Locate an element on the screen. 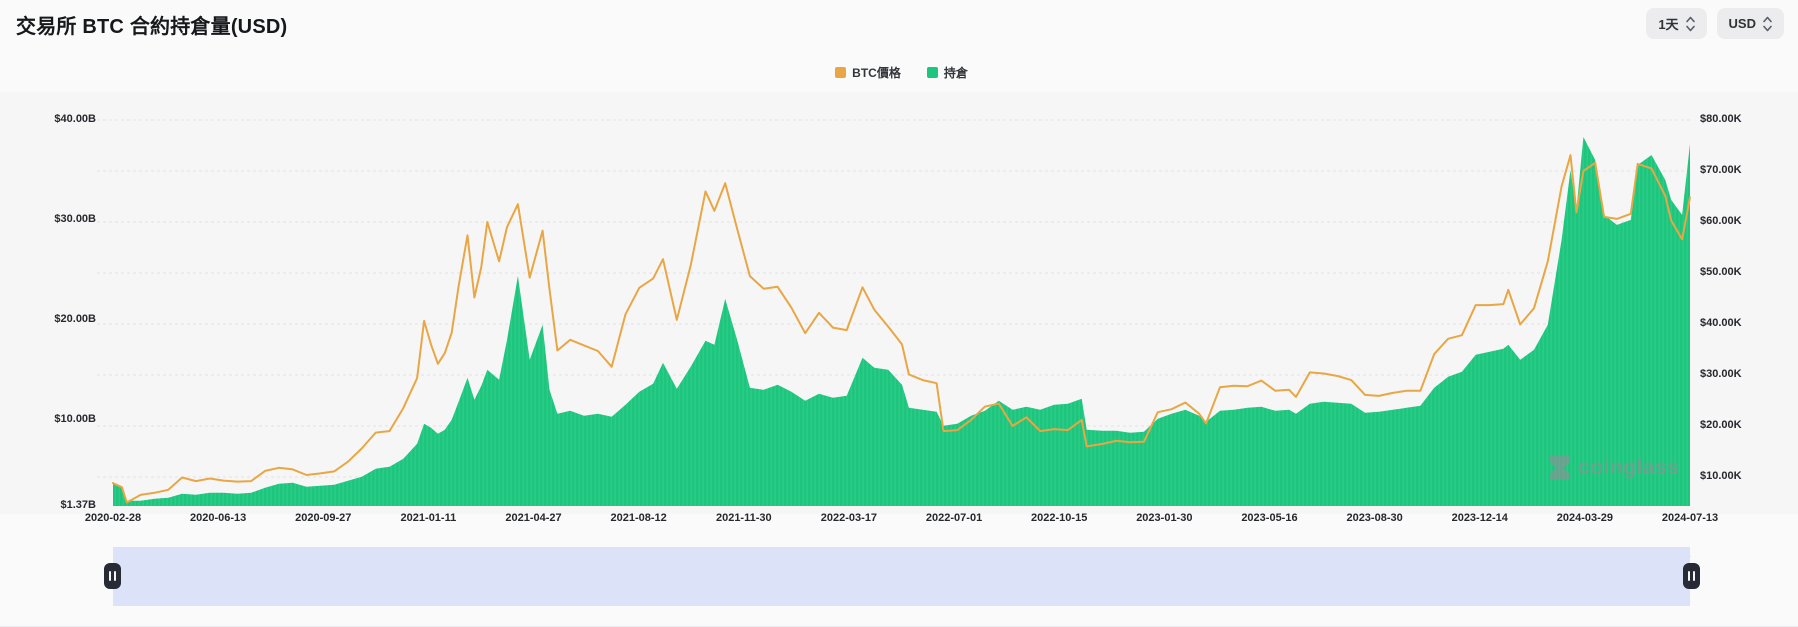  x-axis-tick: 2020-02-28 is located at coordinates (113, 518).